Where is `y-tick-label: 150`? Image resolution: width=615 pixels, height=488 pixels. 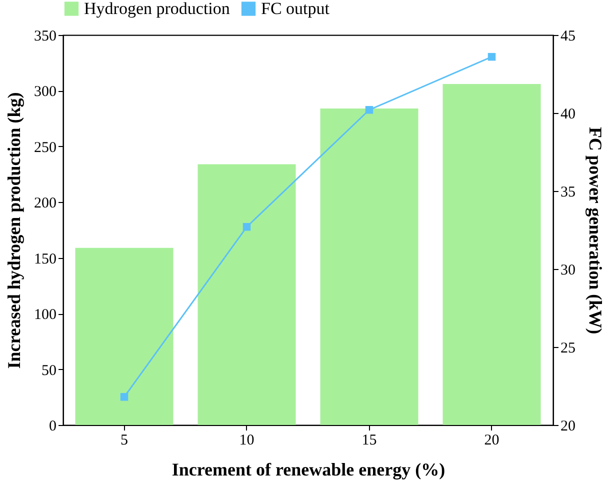
y-tick-label: 150 is located at coordinates (45, 259).